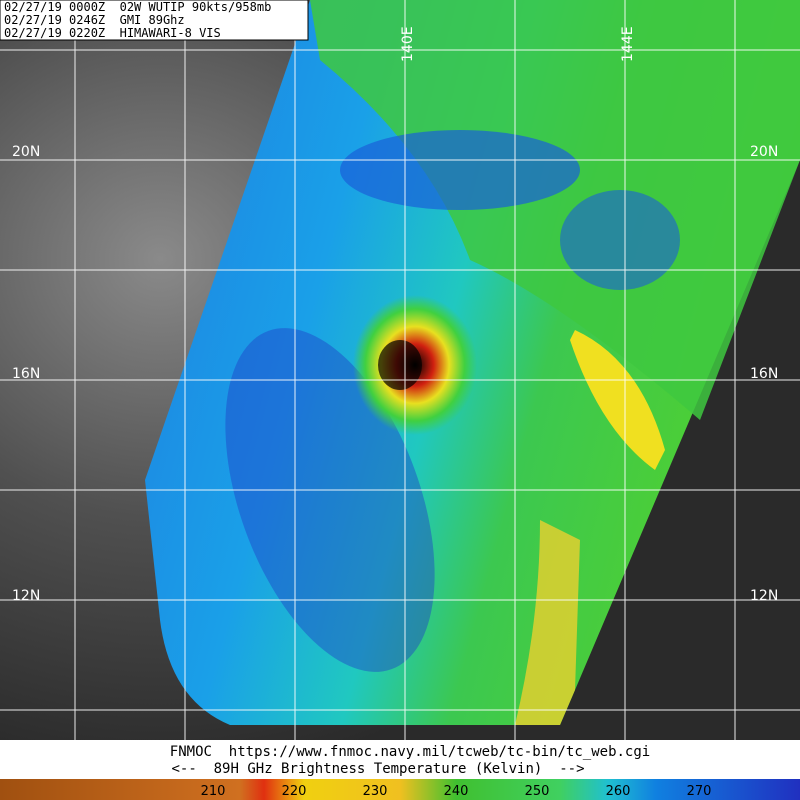 This screenshot has width=800, height=800. Describe the element at coordinates (618, 791) in the screenshot. I see `colorbar-tick-label: 260` at that location.